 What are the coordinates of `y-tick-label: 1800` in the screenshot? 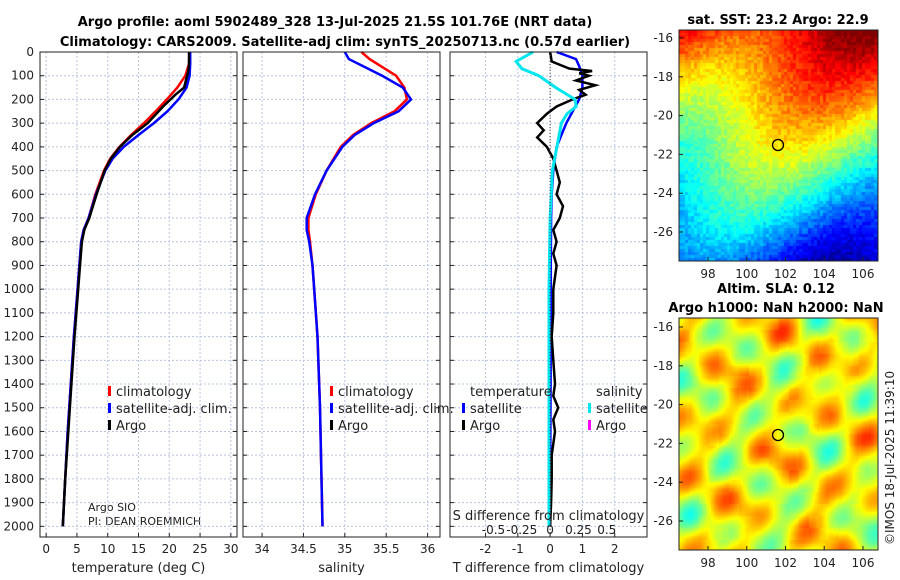 It's located at (18, 479).